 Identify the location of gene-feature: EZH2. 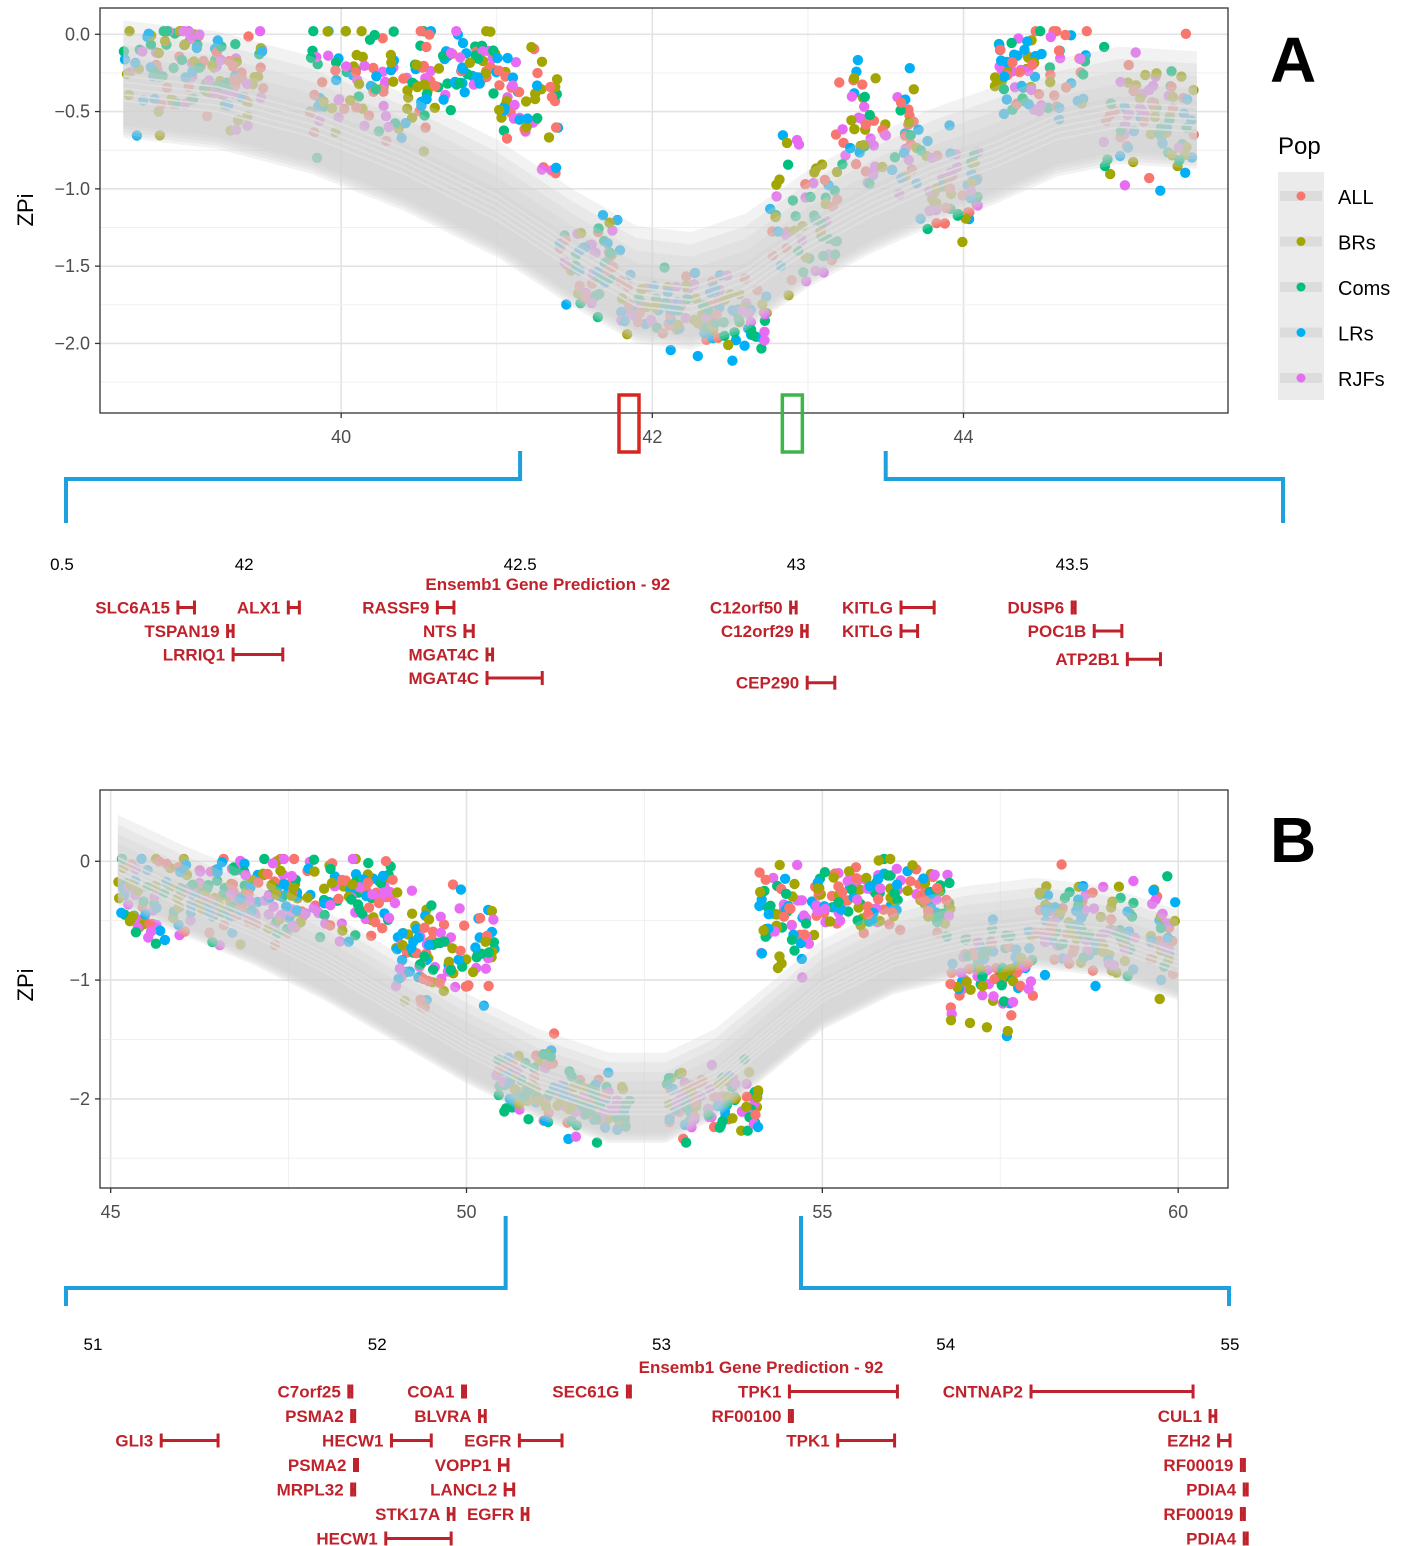
(1199, 1441).